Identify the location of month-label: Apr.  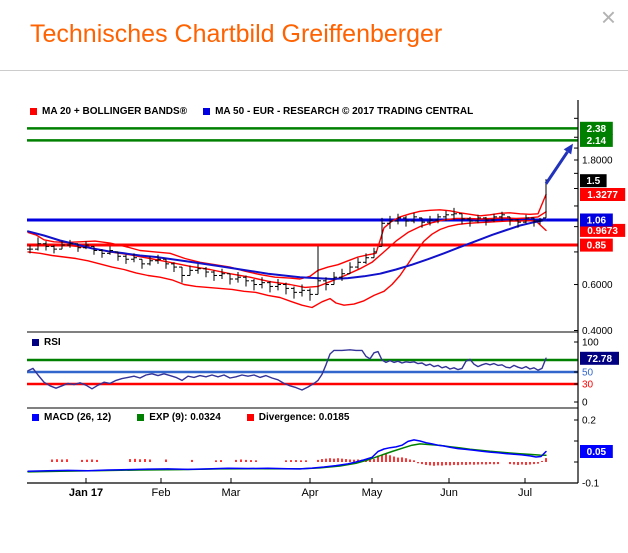
(309, 493).